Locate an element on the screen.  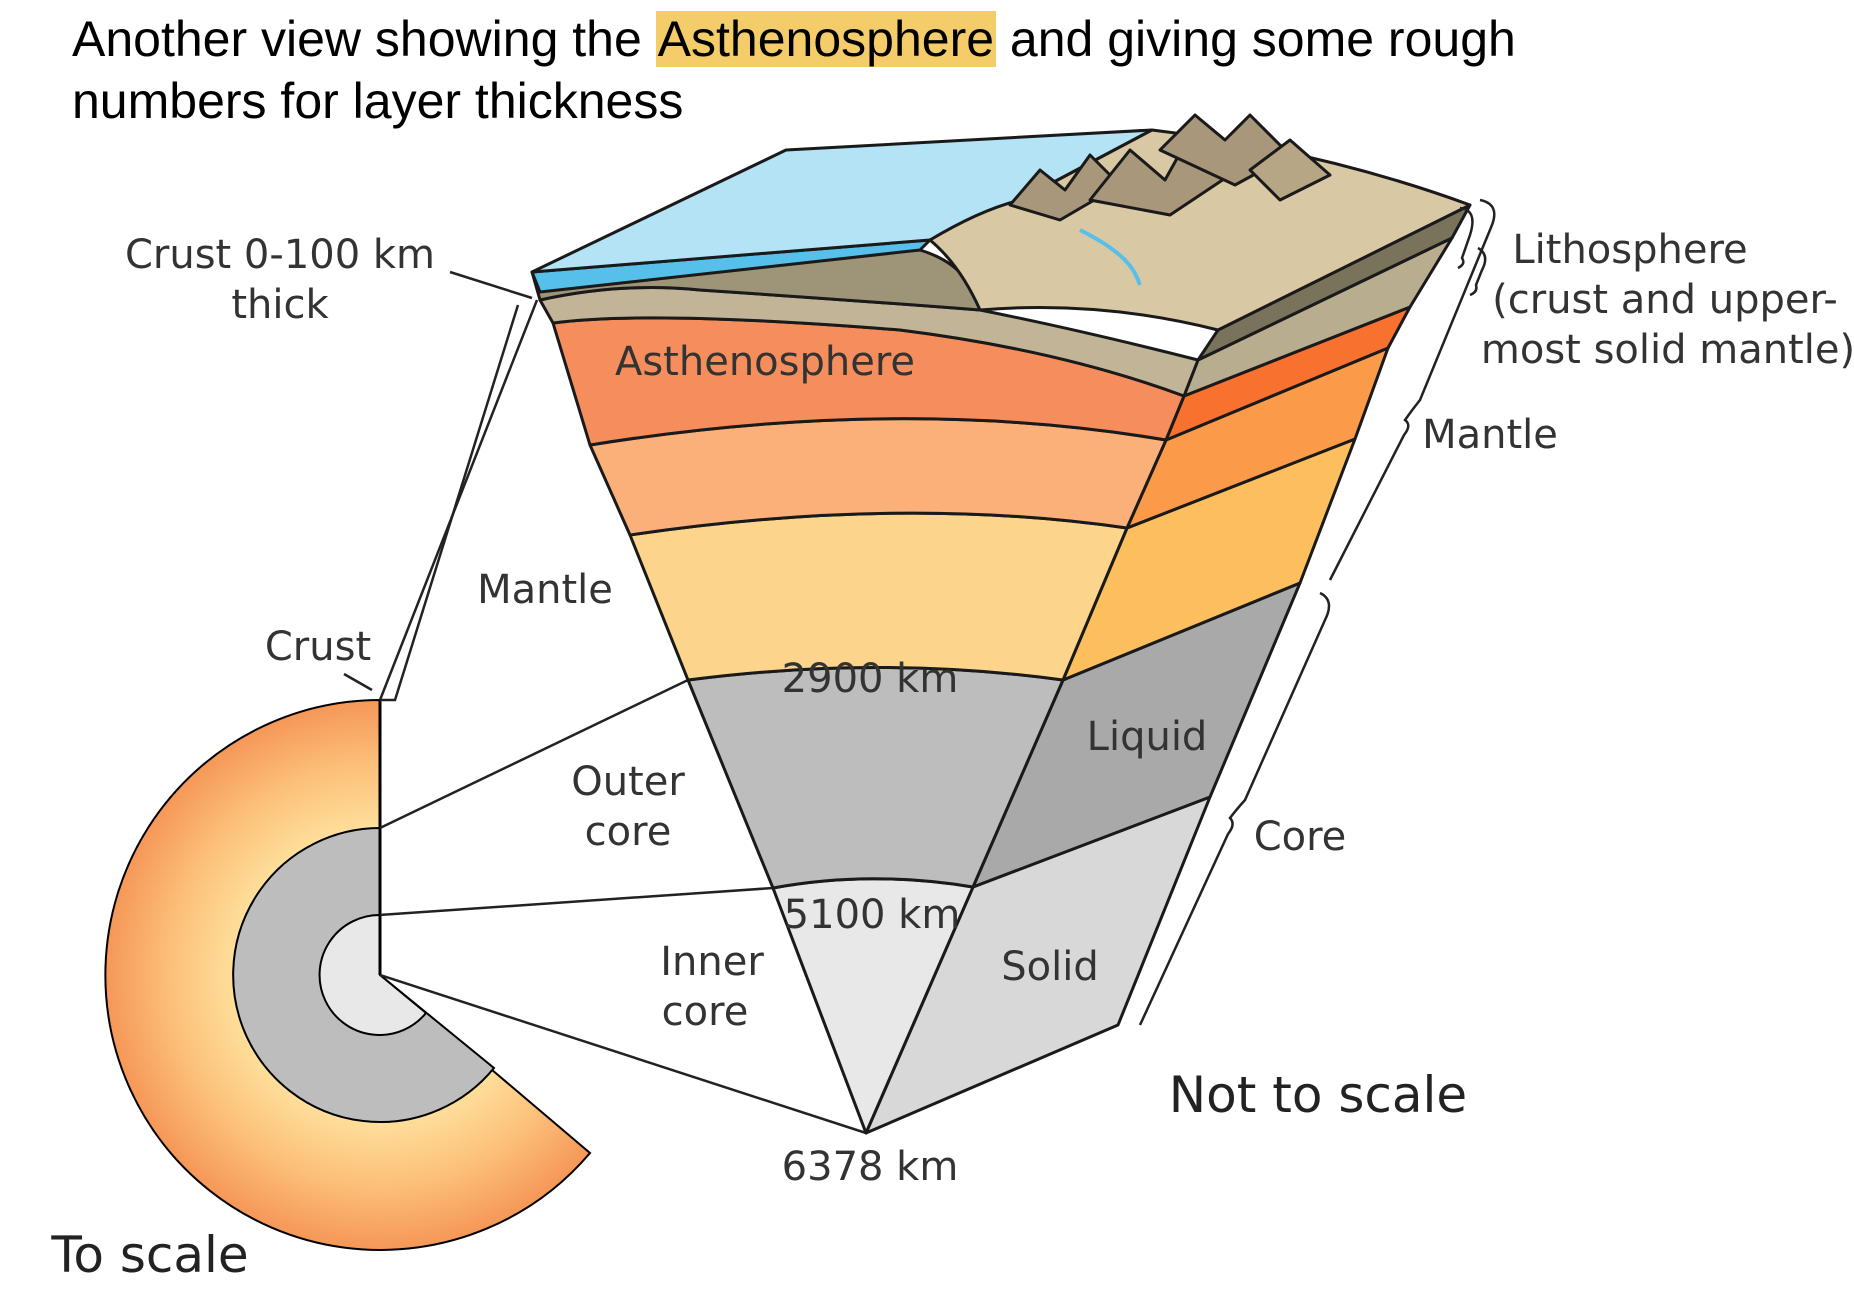
inner-core-label-line1: Inner is located at coordinates (712, 962).